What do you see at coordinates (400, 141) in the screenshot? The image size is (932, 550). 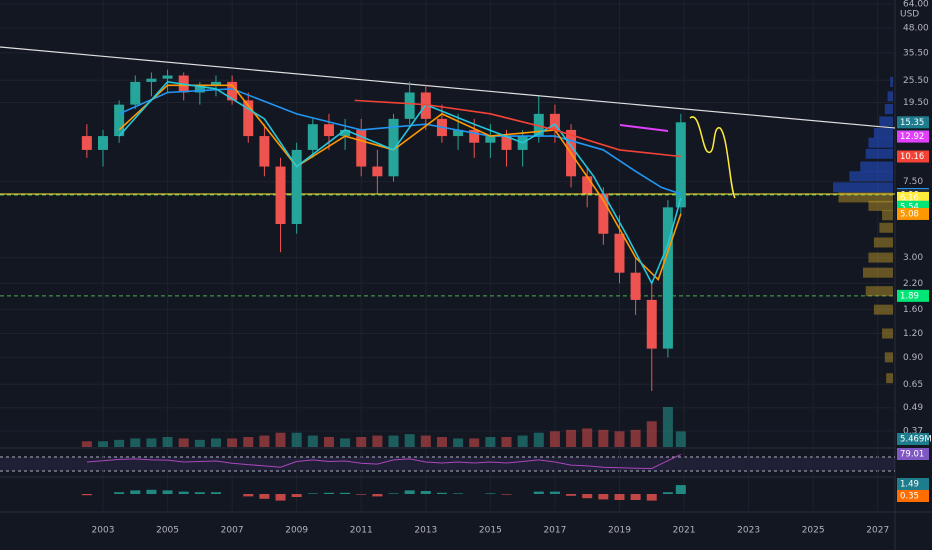 I see `moving-average` at bounding box center [400, 141].